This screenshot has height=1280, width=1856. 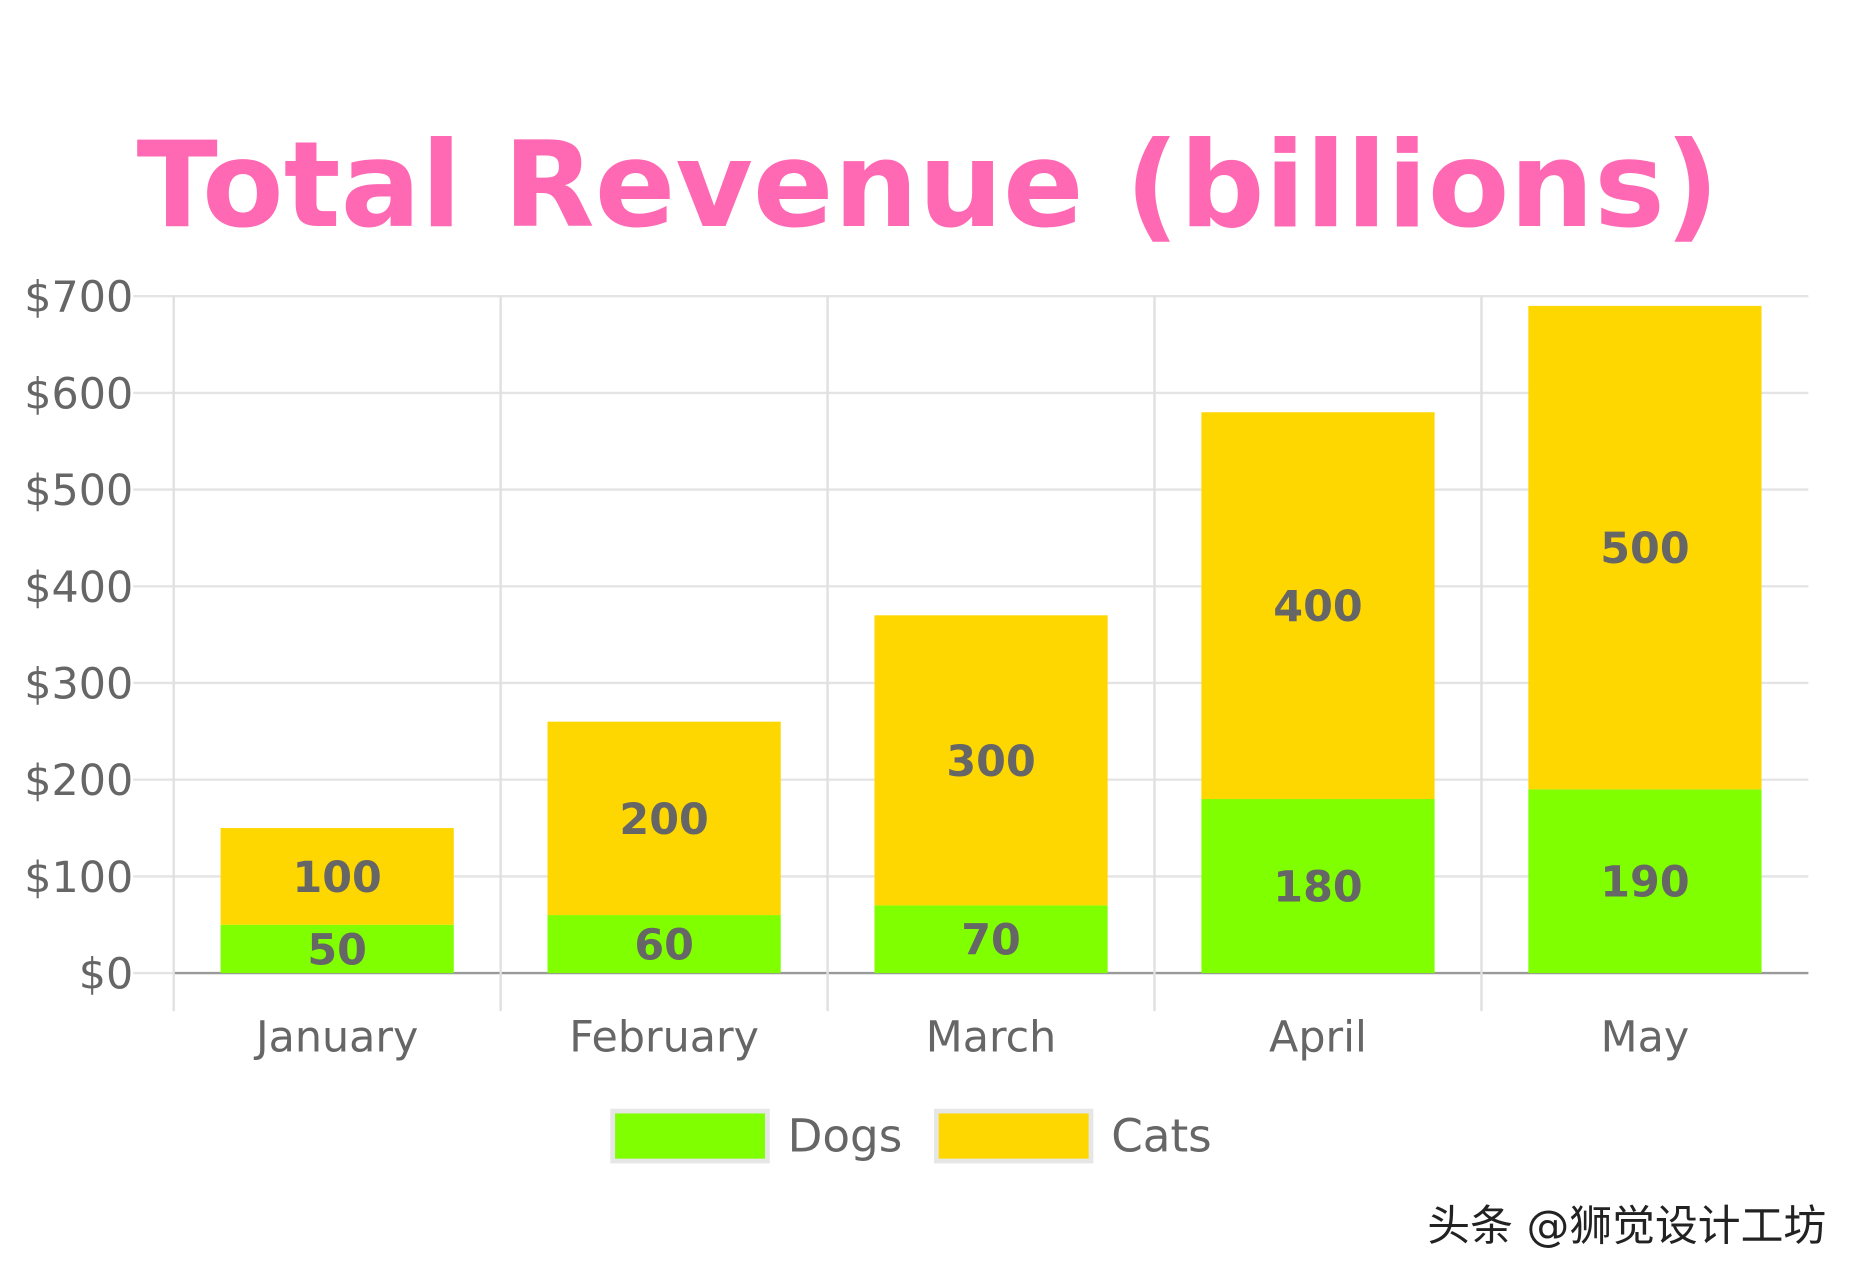 What do you see at coordinates (78, 491) in the screenshot?
I see `y-tick-label: $500` at bounding box center [78, 491].